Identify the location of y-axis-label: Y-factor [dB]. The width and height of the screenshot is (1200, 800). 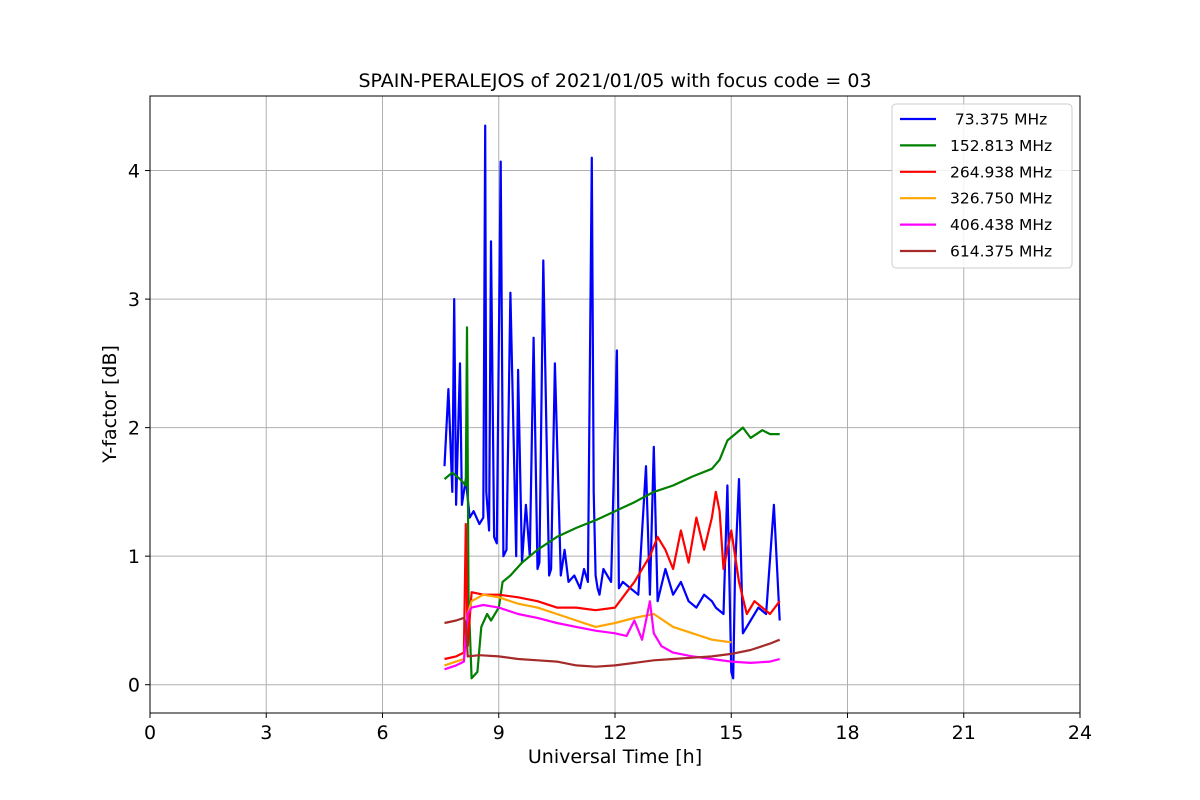
(110, 404).